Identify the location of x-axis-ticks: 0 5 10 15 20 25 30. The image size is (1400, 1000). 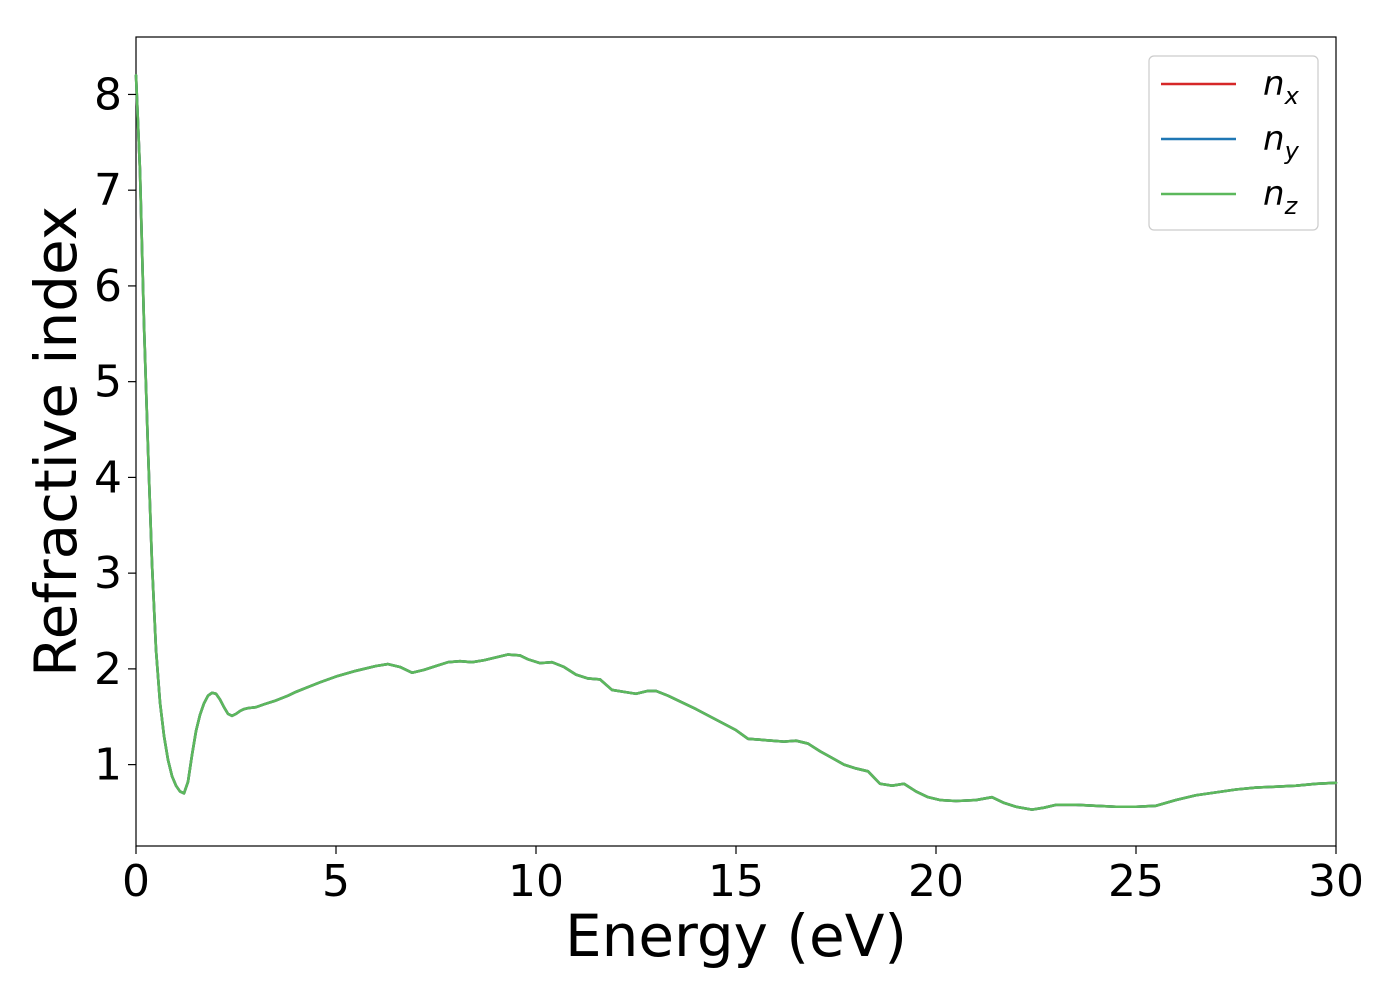
(743, 876).